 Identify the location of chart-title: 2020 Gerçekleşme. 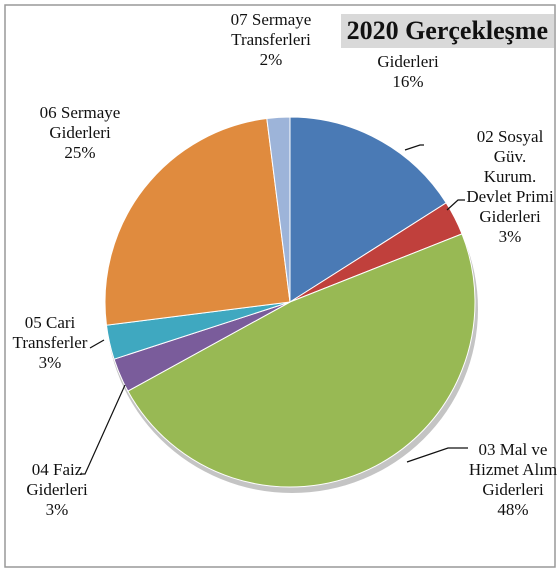
(447, 31).